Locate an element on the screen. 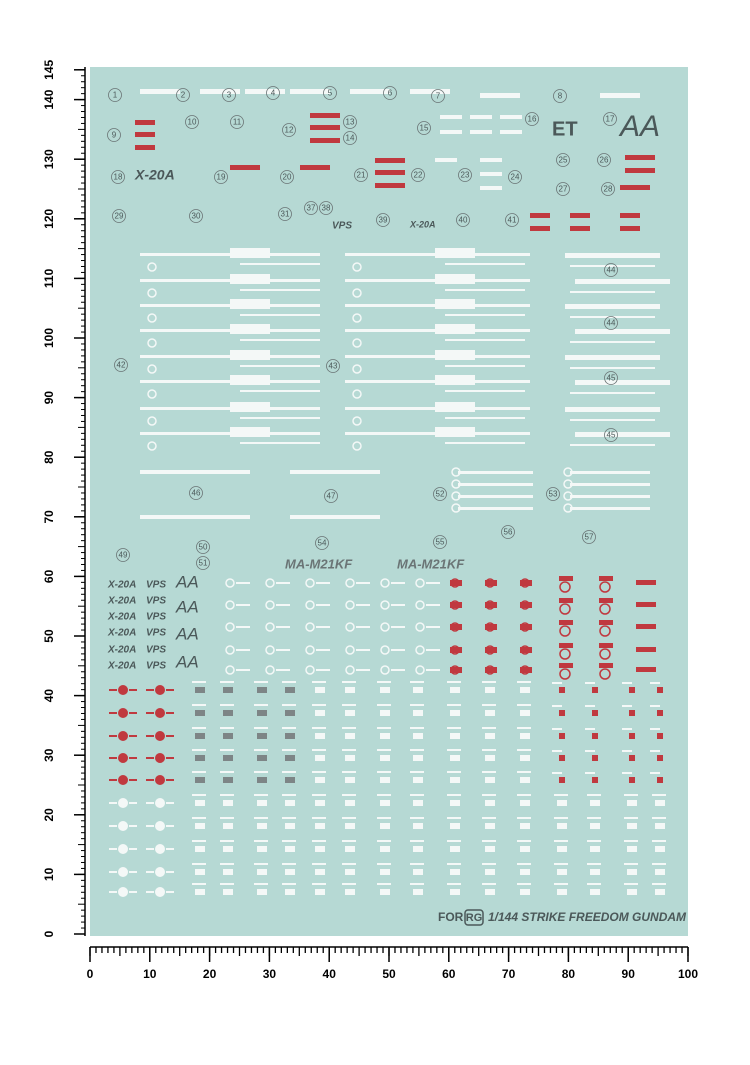 Image resolution: width=750 pixels, height=1065 pixels. decal-number: 30 is located at coordinates (196, 216).